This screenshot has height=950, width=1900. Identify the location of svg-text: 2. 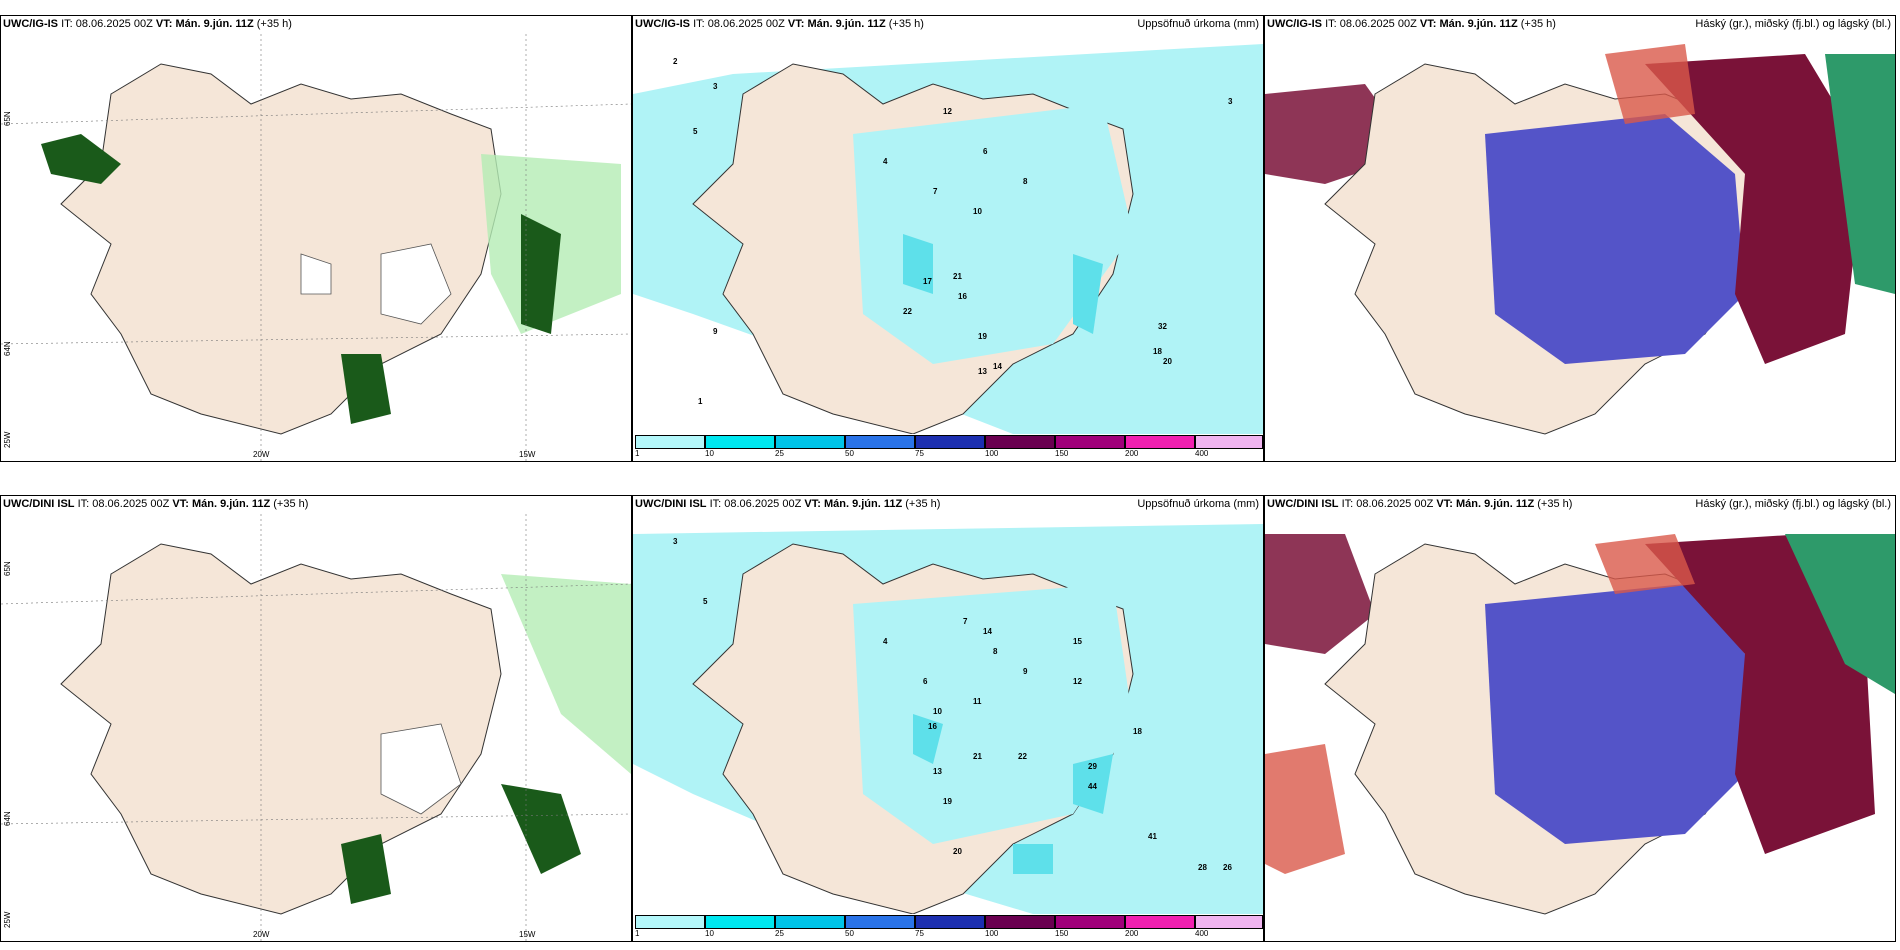
(675, 61).